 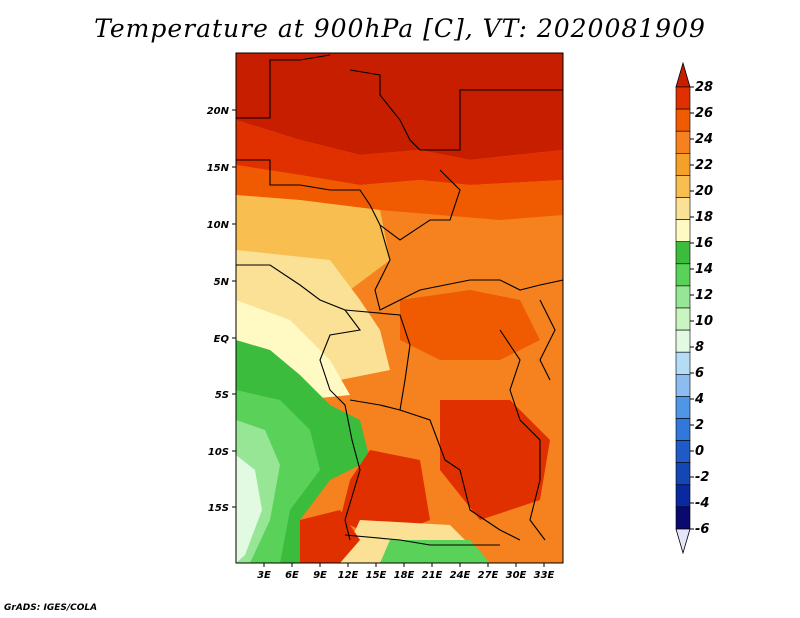 What do you see at coordinates (683, 74) in the screenshot?
I see `colorbar-top-arrow` at bounding box center [683, 74].